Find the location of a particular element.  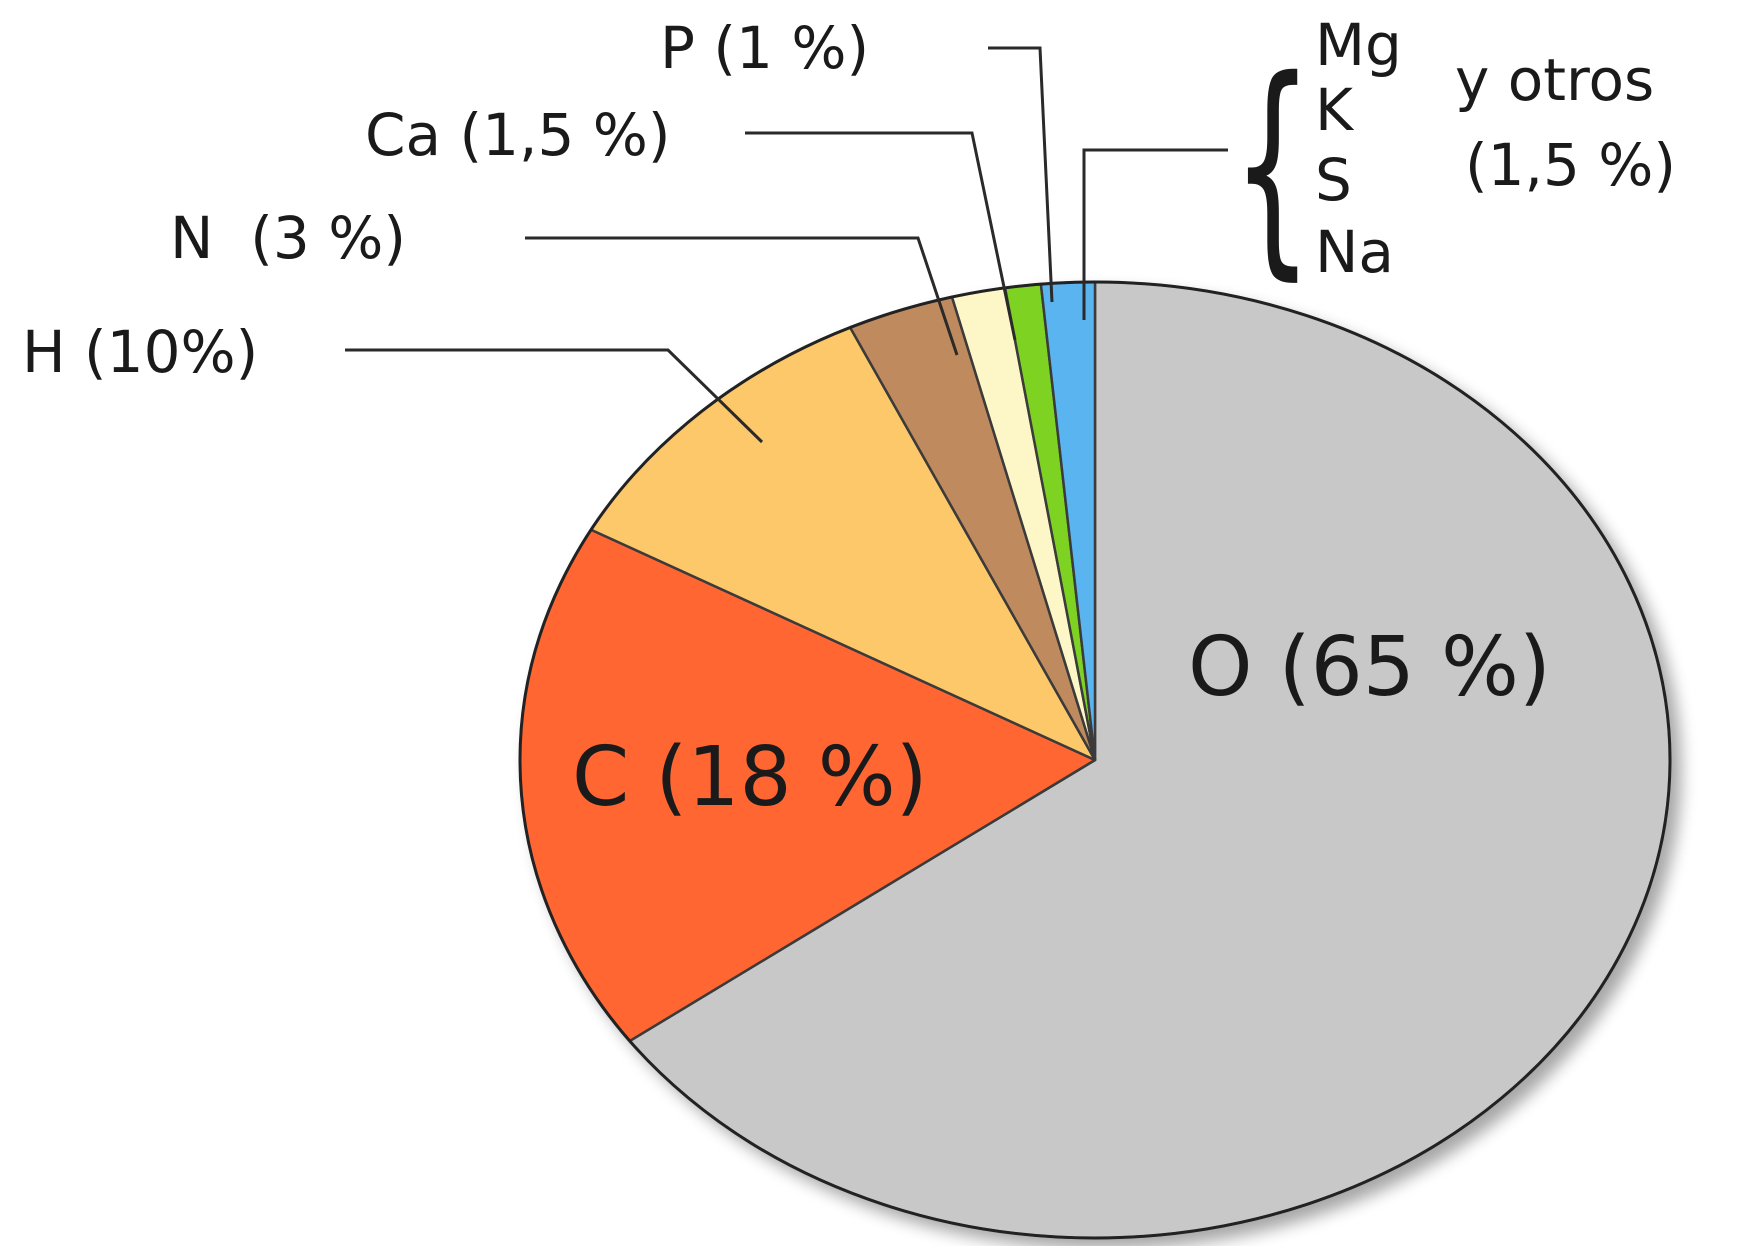

label-otros-percent: (1,5 %) is located at coordinates (1570, 165).